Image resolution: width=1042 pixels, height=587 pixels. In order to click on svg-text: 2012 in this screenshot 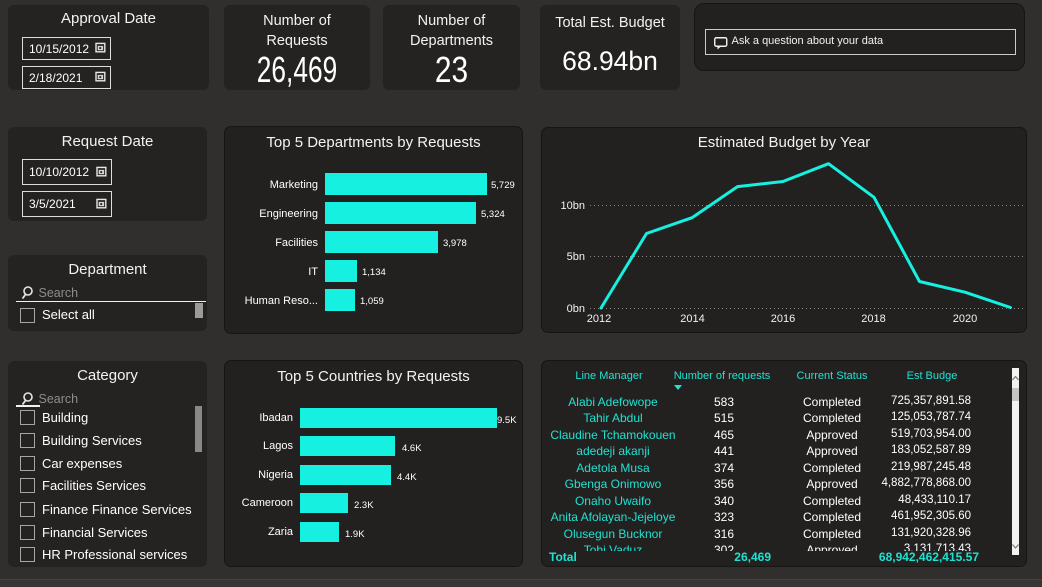, I will do `click(599, 319)`.